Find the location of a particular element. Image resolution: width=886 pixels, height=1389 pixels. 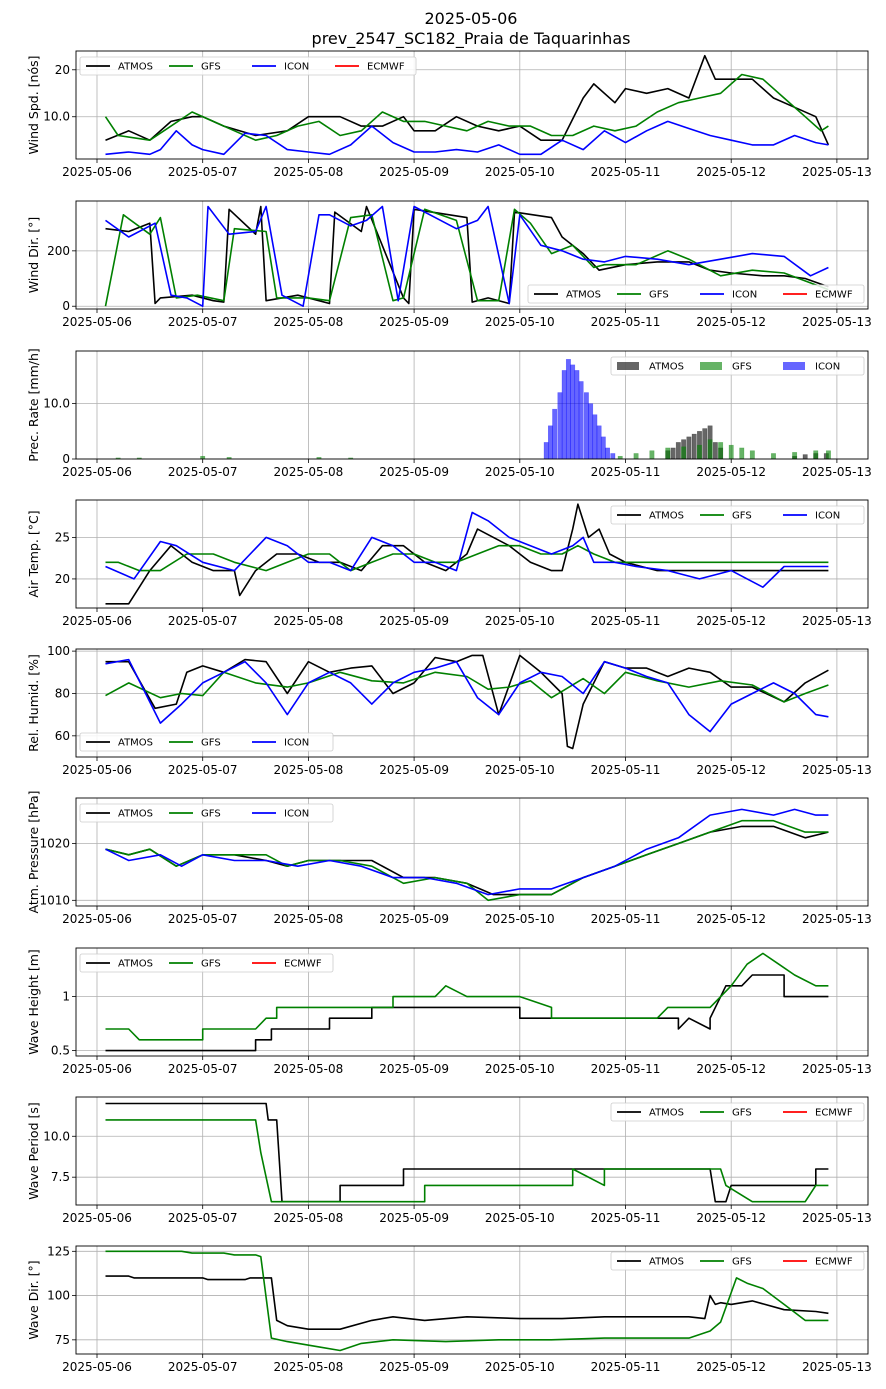

y-axis-label: Wind Dir. [°] is located at coordinates (33, 255).